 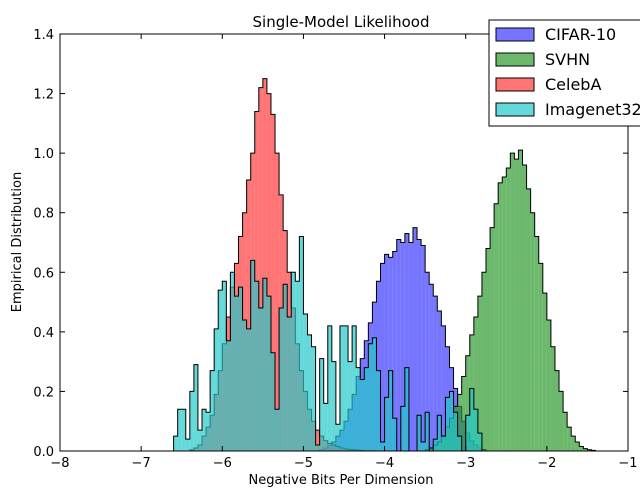 What do you see at coordinates (384, 463) in the screenshot?
I see `x-tick-label: −4` at bounding box center [384, 463].